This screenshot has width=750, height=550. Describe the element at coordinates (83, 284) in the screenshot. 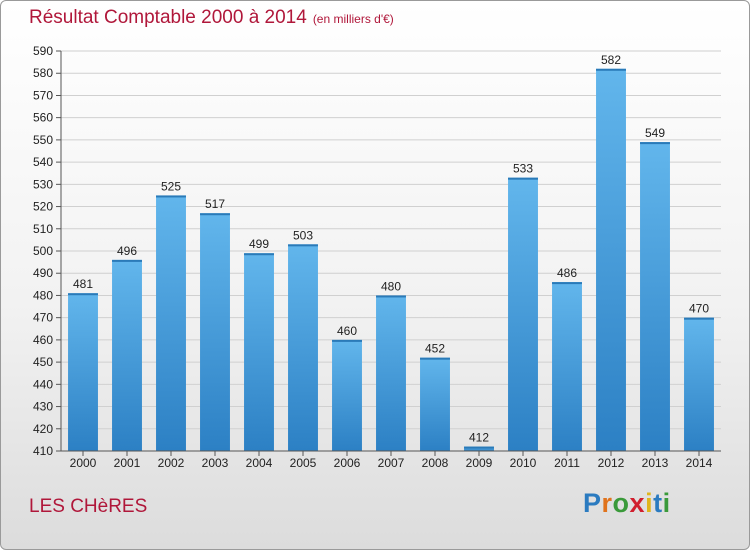

I see `data-label: 481` at that location.